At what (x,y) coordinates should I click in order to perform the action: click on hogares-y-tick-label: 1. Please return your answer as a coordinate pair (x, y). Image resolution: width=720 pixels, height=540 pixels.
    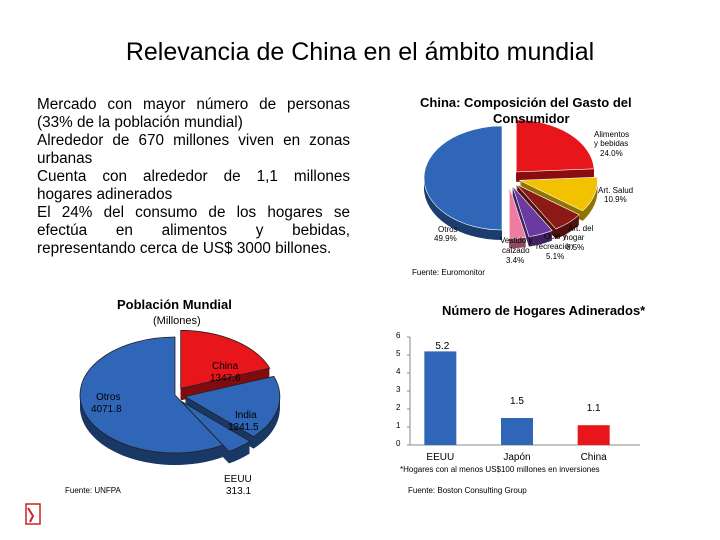
    Looking at the image, I should click on (398, 425).